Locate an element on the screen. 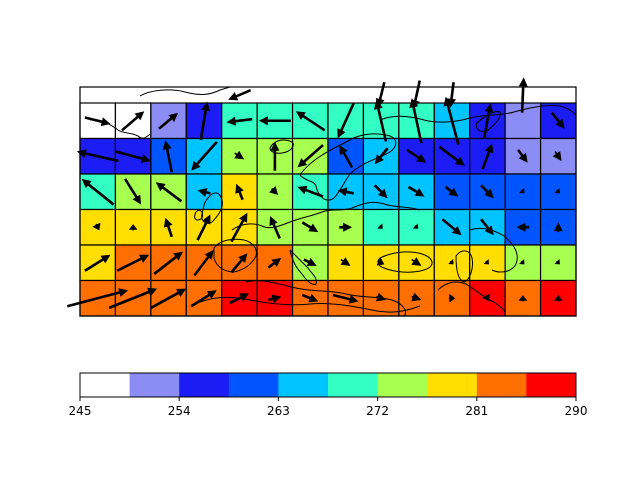  colorbar-tick-label: 263 is located at coordinates (278, 411).